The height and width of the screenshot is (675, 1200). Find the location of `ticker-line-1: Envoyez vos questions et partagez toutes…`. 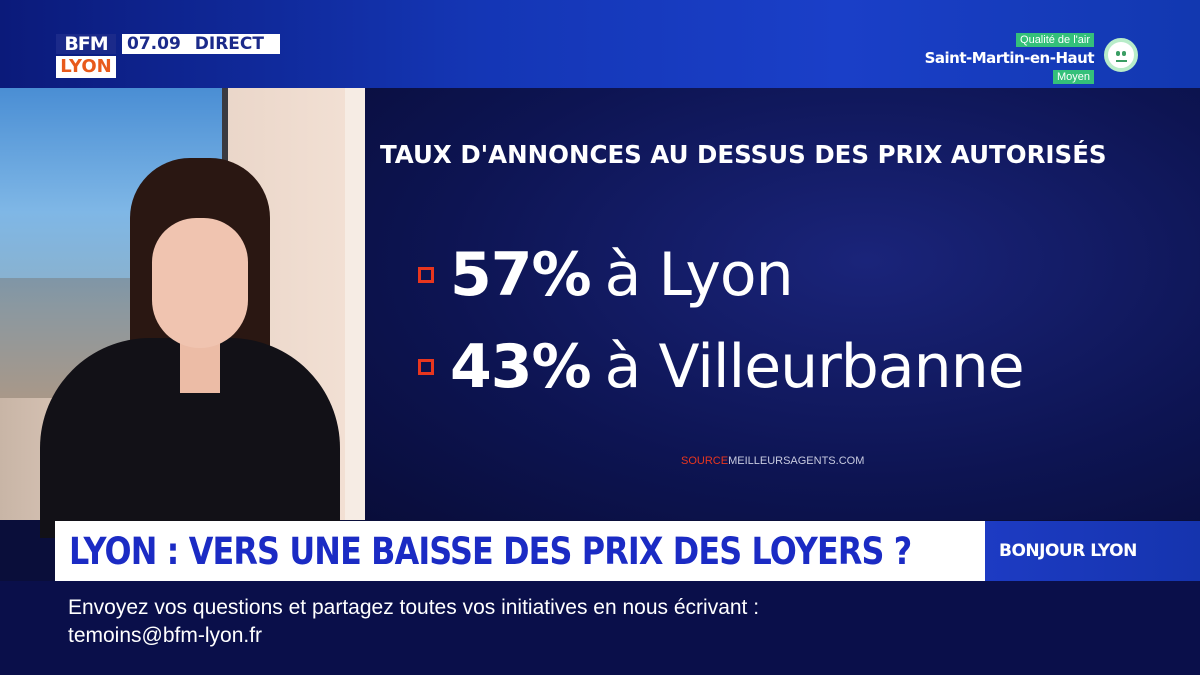

ticker-line-1: Envoyez vos questions et partagez toutes… is located at coordinates (414, 607).